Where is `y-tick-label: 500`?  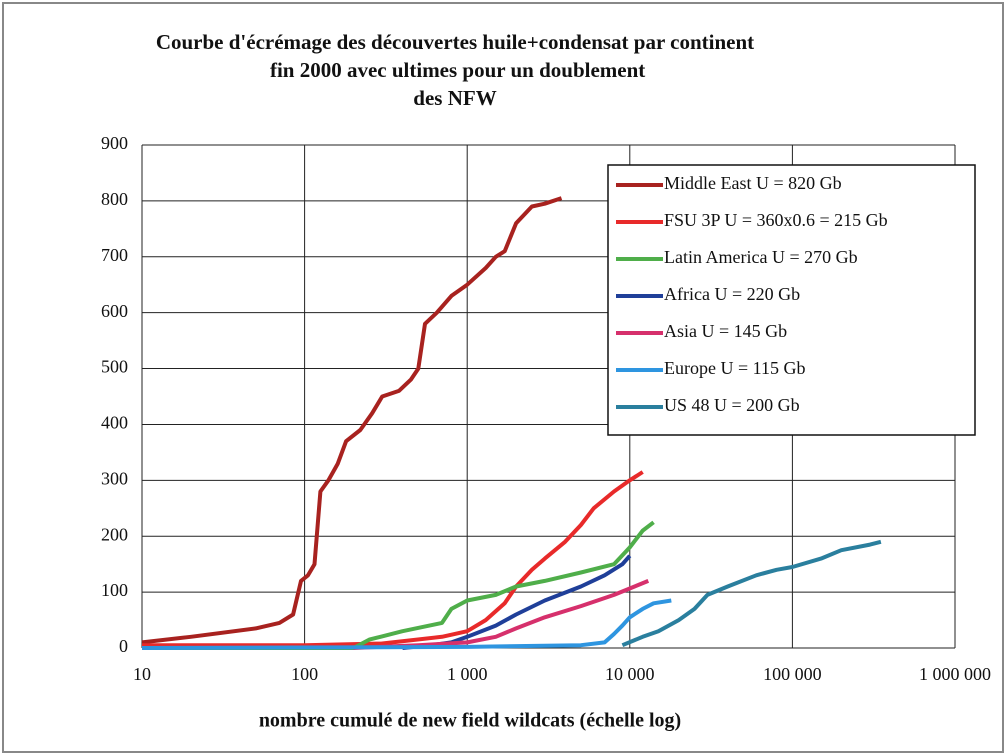
y-tick-label: 500 is located at coordinates (114, 367).